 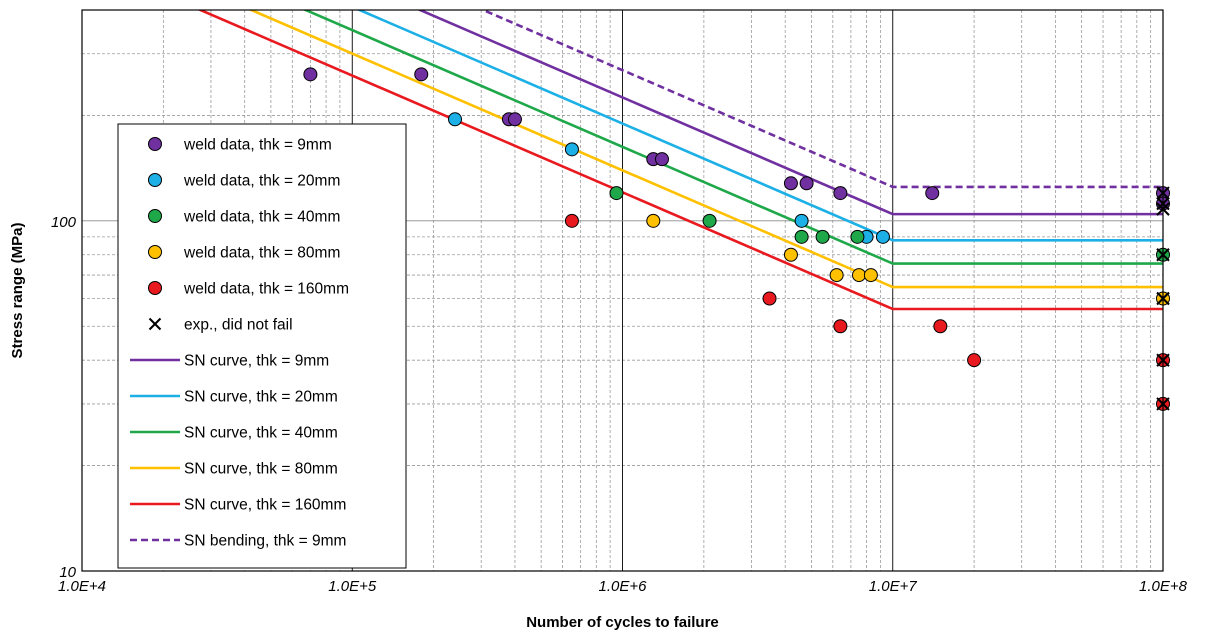 I want to click on legend-label: SN curve, thk = 160mm, so click(x=265, y=505).